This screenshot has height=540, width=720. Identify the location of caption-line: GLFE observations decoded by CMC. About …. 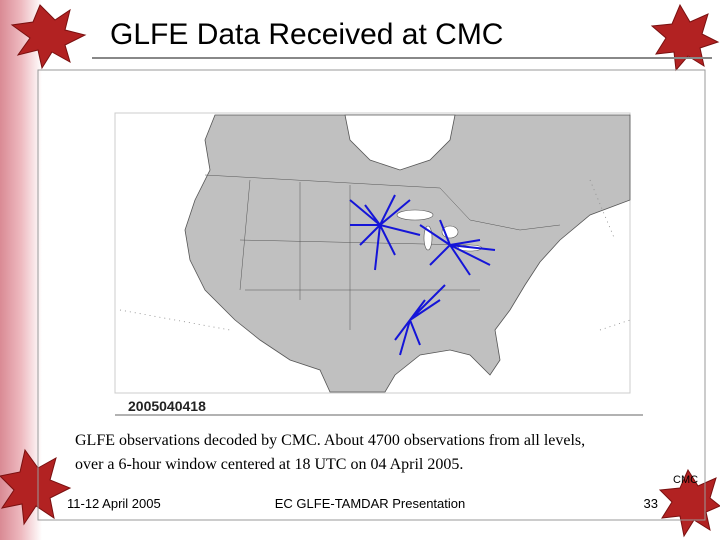
(330, 440).